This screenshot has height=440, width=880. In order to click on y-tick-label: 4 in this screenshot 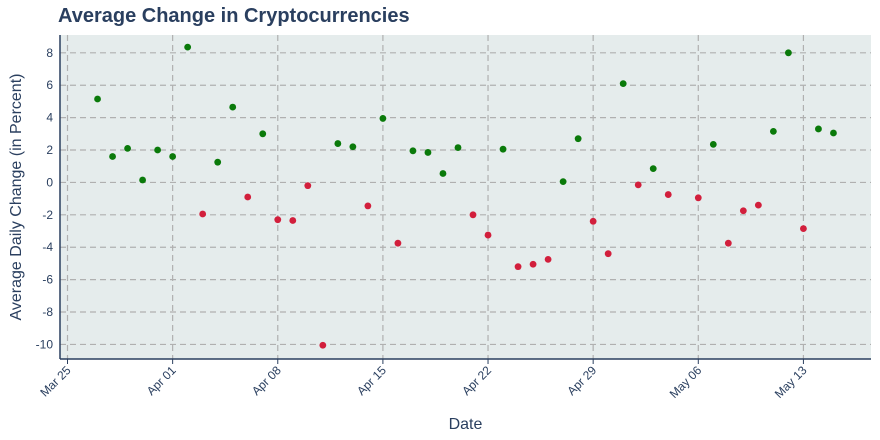, I will do `click(49, 118)`.